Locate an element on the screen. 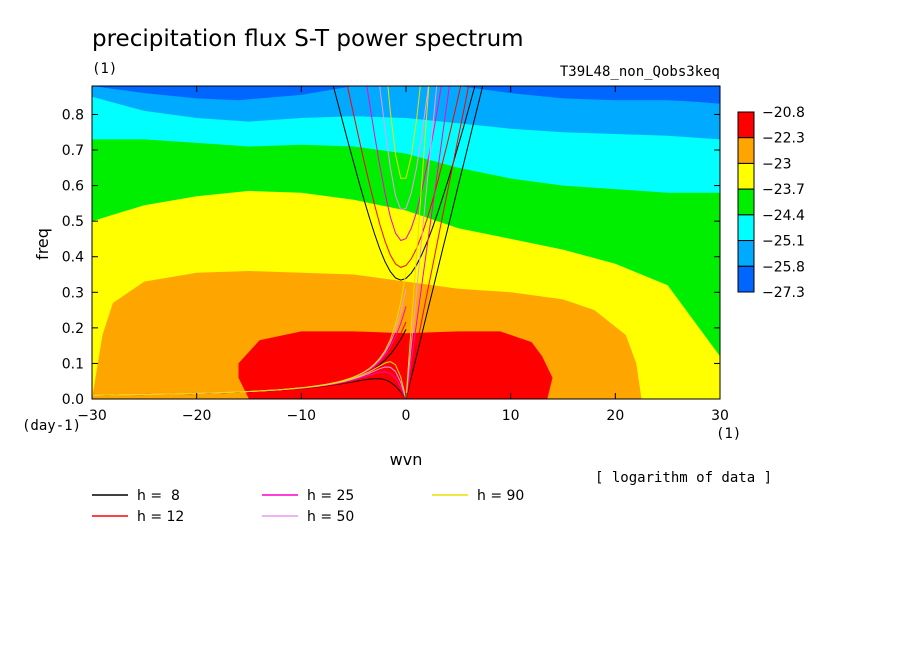 This screenshot has width=904, height=654. dispersion-curve-h12-kelvin is located at coordinates (437, 242).